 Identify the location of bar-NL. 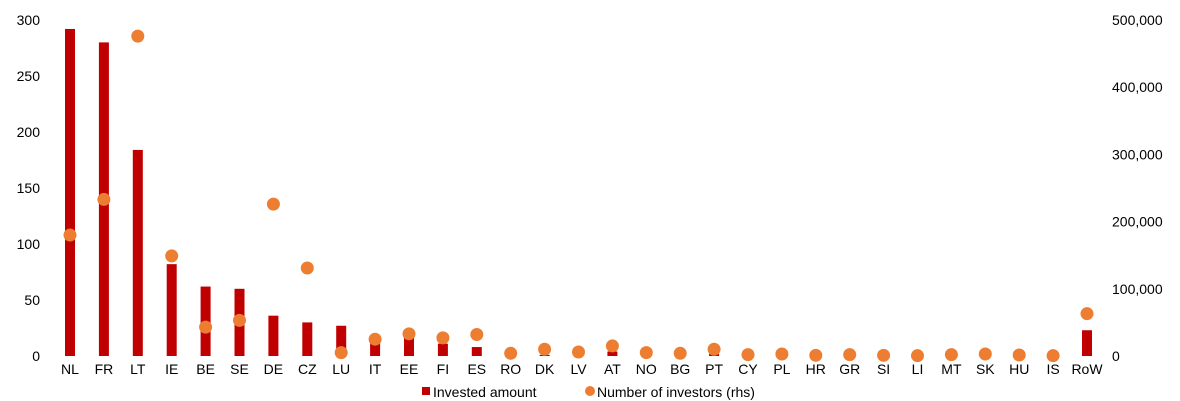
(70, 192).